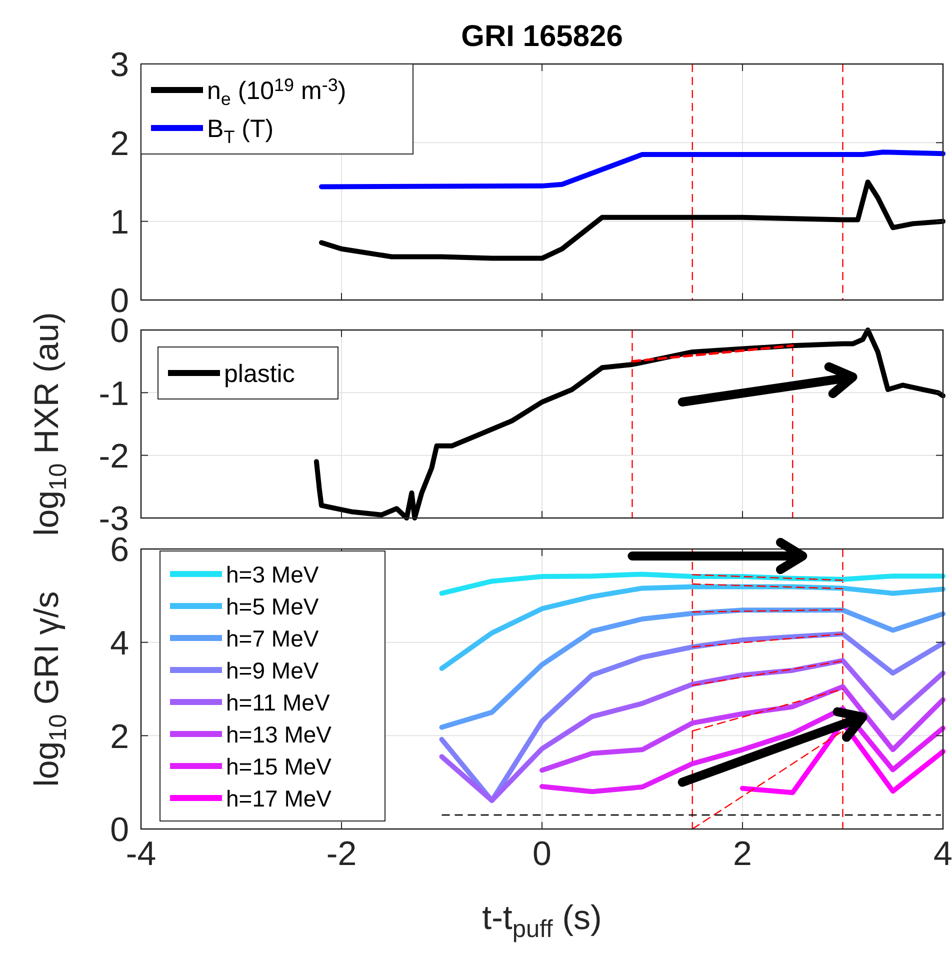  I want to click on legend-label: h=13 MeV, so click(279, 734).